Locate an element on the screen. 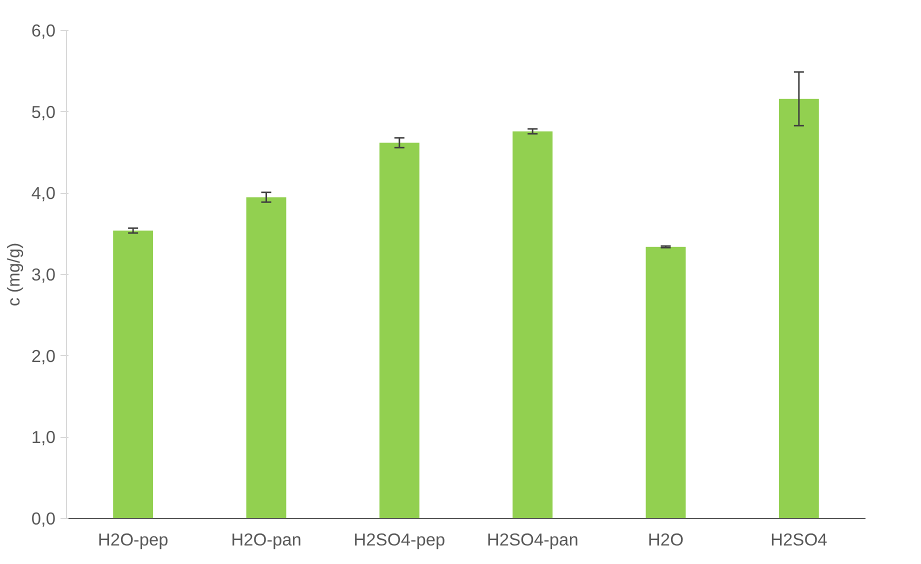 This screenshot has height=564, width=921. x-tick-label: H2O-pan is located at coordinates (266, 540).